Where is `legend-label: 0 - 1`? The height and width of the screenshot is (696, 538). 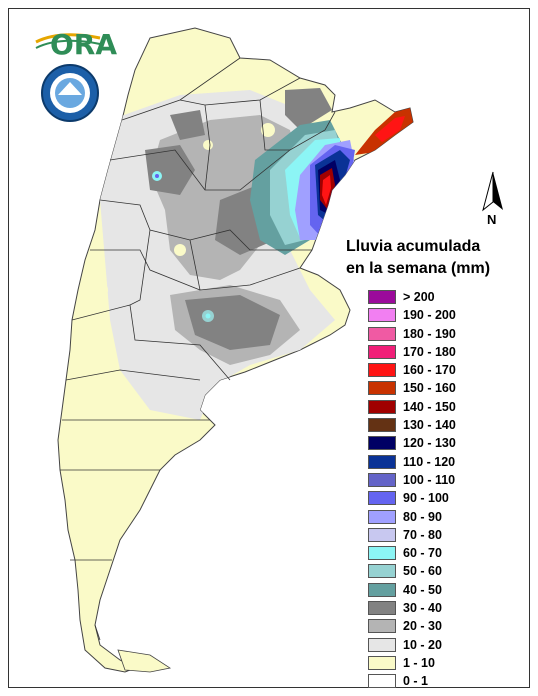 legend-label: 0 - 1 is located at coordinates (416, 681).